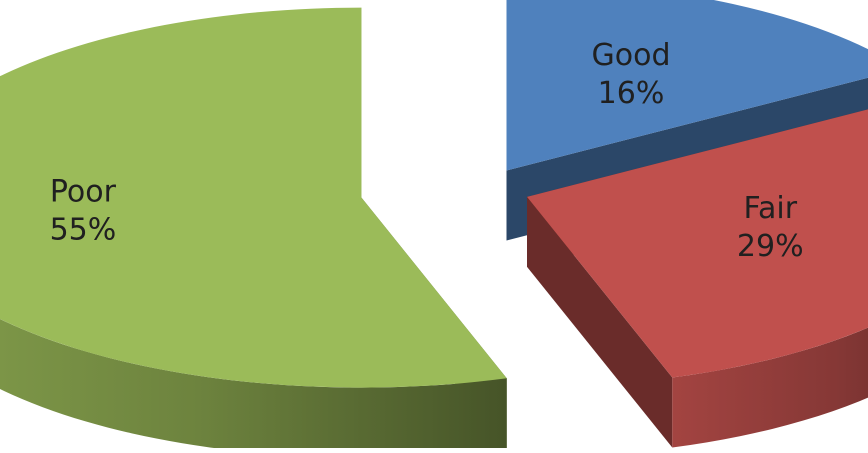 This screenshot has width=868, height=453. Describe the element at coordinates (770, 387) in the screenshot. I see `slice-outer-wall-fair` at that location.